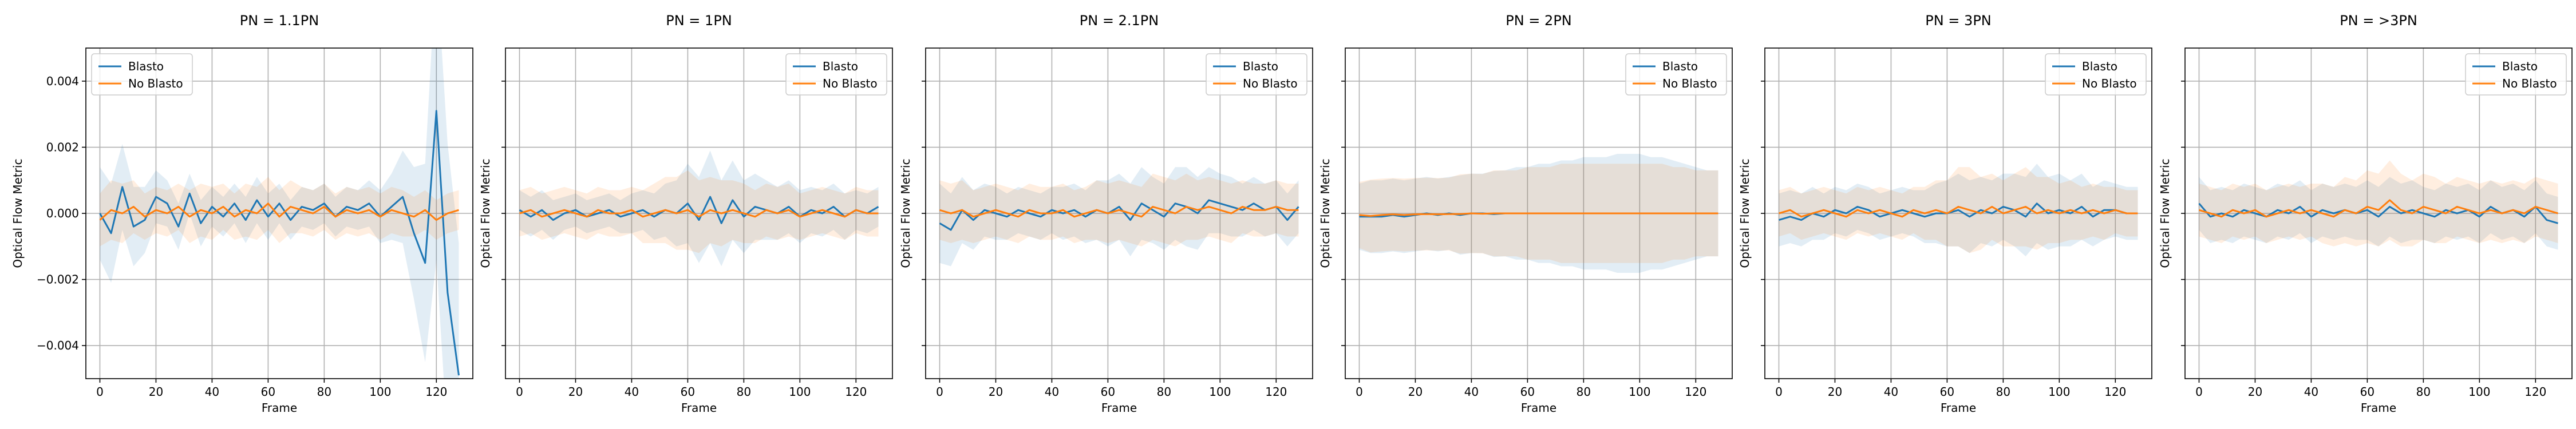 The width and height of the screenshot is (2576, 429). What do you see at coordinates (58, 345) in the screenshot?
I see `y-tick-label: −0.004` at bounding box center [58, 345].